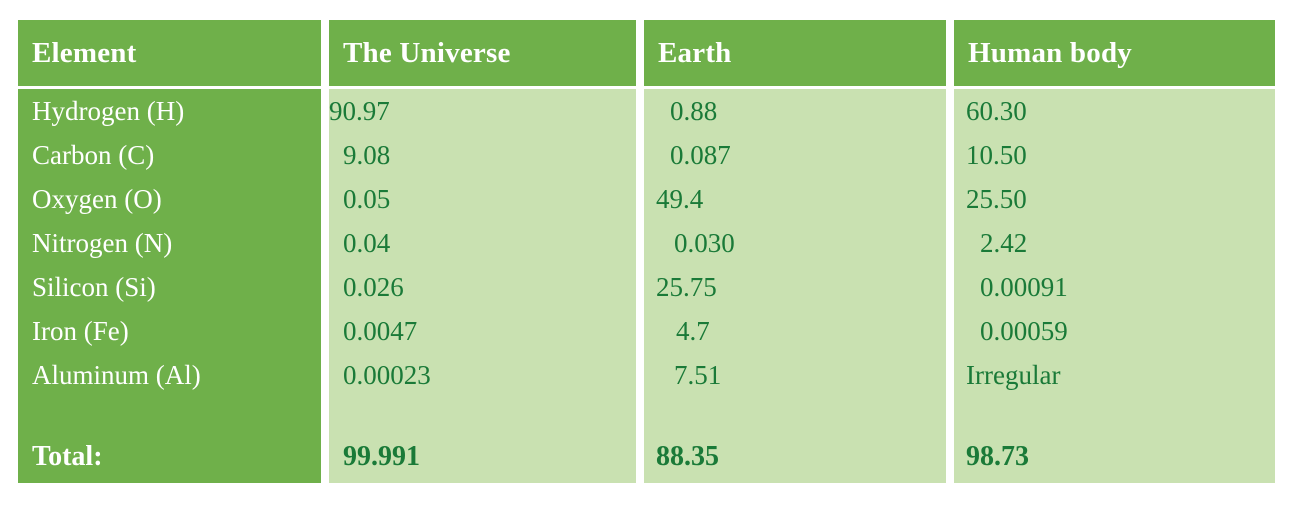 The height and width of the screenshot is (520, 1292). What do you see at coordinates (1112, 54) in the screenshot?
I see `column-header-human-body: Human body` at bounding box center [1112, 54].